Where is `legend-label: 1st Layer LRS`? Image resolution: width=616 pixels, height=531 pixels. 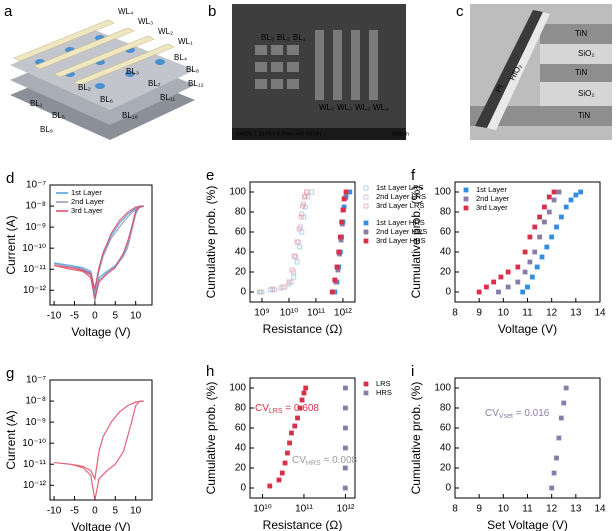
legend-label: 1st Layer LRS is located at coordinates (400, 187).